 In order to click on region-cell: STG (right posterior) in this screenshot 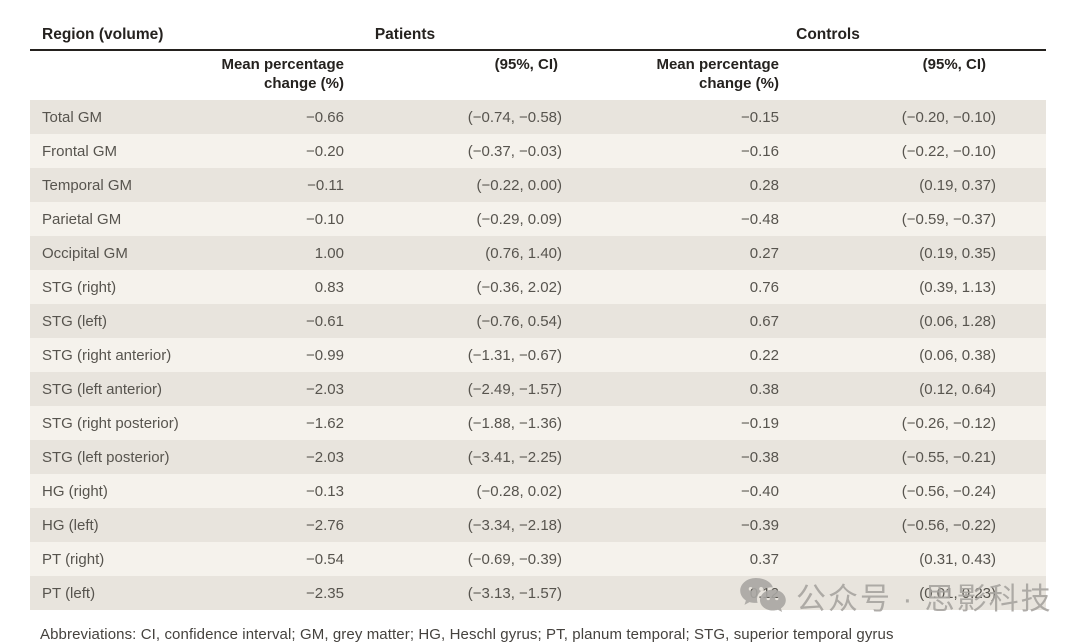, I will do `click(110, 423)`.